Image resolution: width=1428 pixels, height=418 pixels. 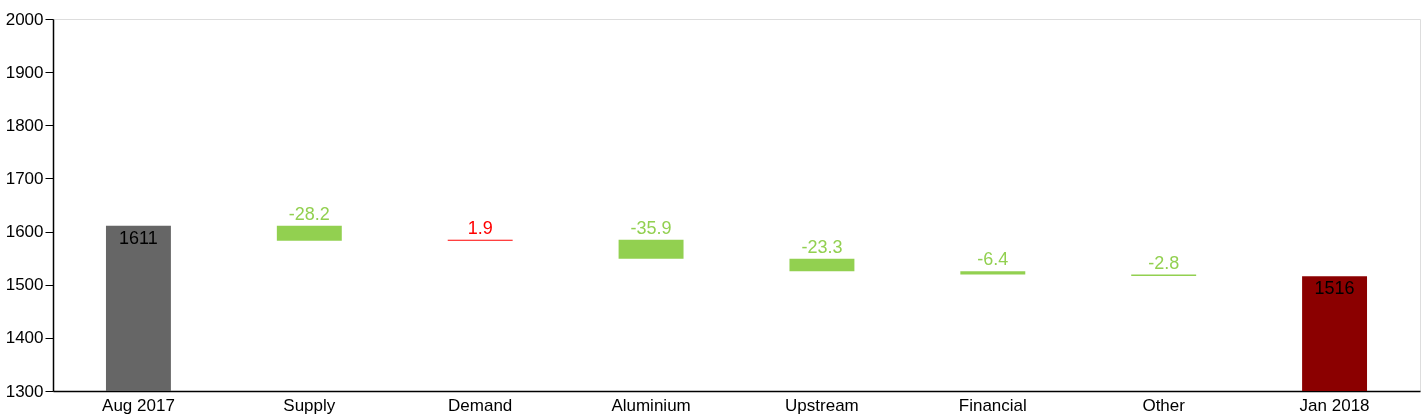 What do you see at coordinates (24, 178) in the screenshot?
I see `y-tick-label: 1700` at bounding box center [24, 178].